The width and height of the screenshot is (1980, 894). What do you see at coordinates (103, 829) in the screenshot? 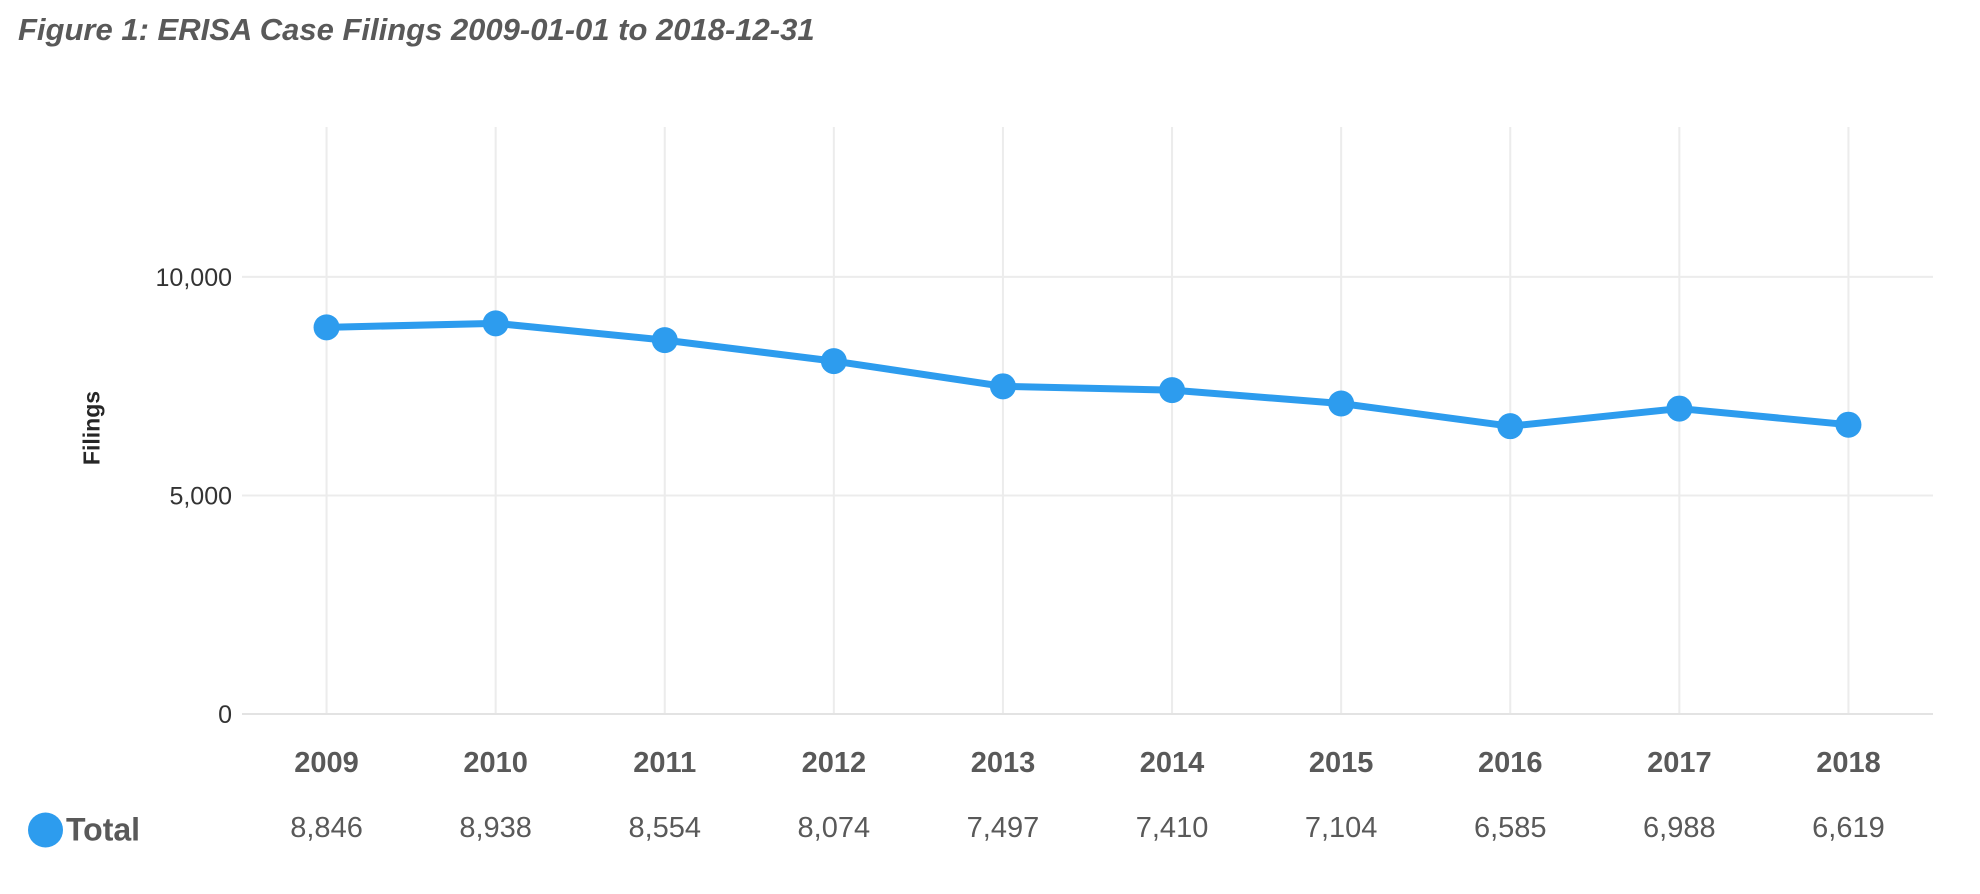
I see `legend-label: Total` at bounding box center [103, 829].